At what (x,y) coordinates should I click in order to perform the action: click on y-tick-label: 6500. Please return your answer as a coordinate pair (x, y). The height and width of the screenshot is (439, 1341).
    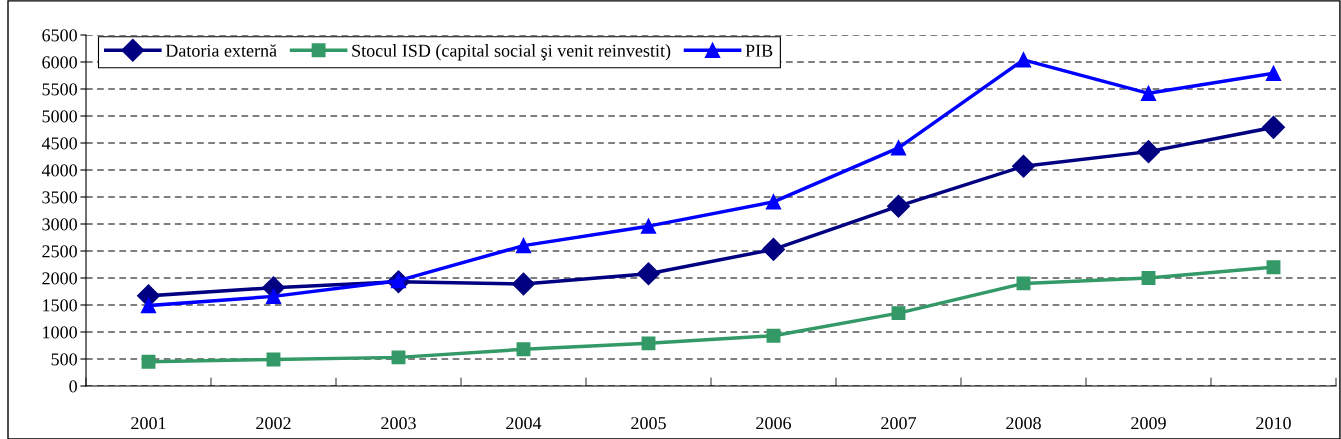
    Looking at the image, I should click on (59, 35).